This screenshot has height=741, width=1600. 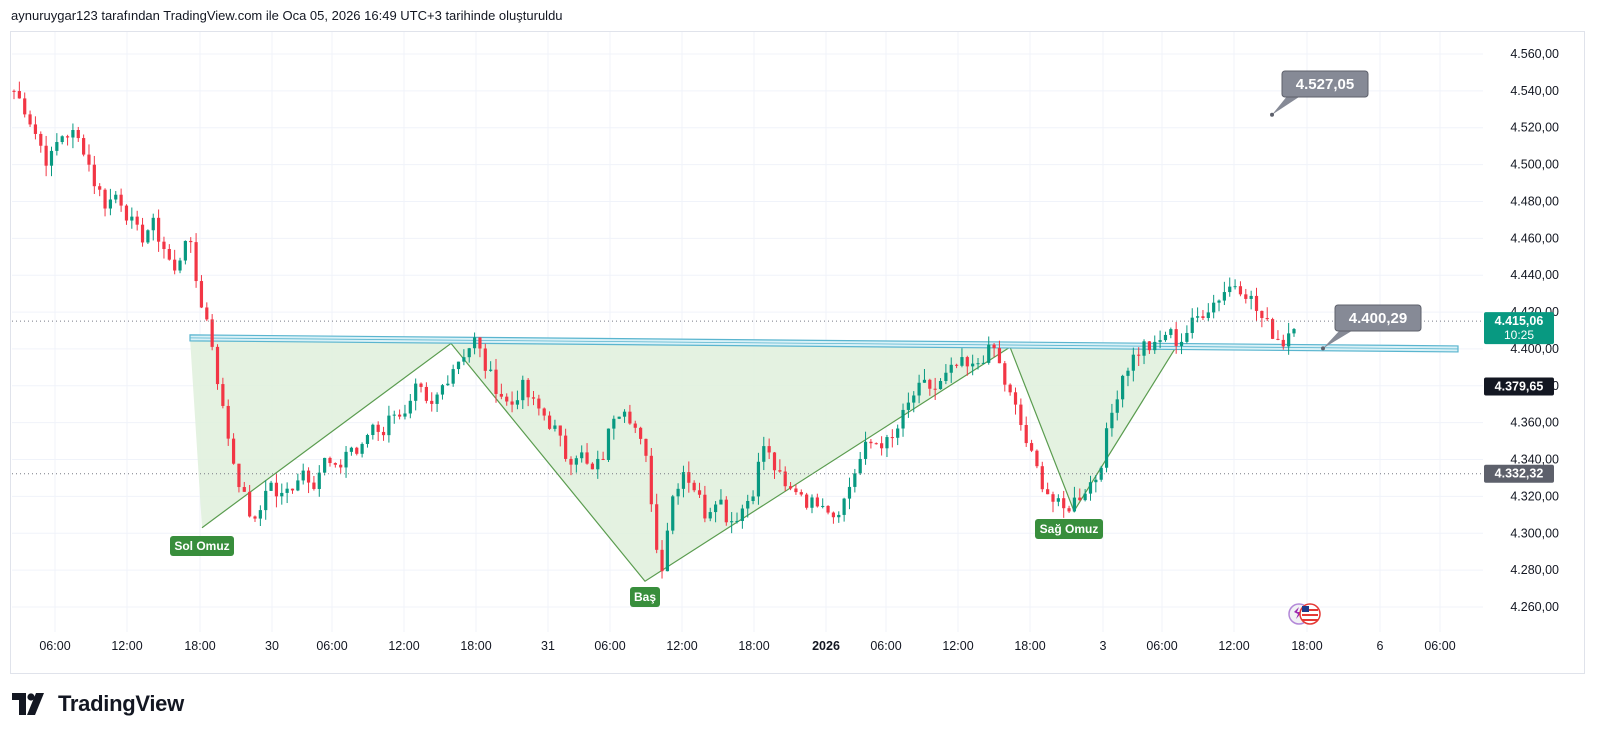 What do you see at coordinates (548, 646) in the screenshot?
I see `x-tick-label: 31` at bounding box center [548, 646].